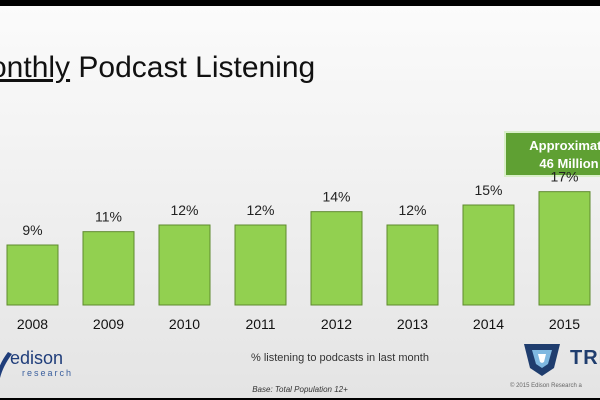 The height and width of the screenshot is (400, 600). What do you see at coordinates (488, 324) in the screenshot?
I see `x-tick-2014: 2014` at bounding box center [488, 324].